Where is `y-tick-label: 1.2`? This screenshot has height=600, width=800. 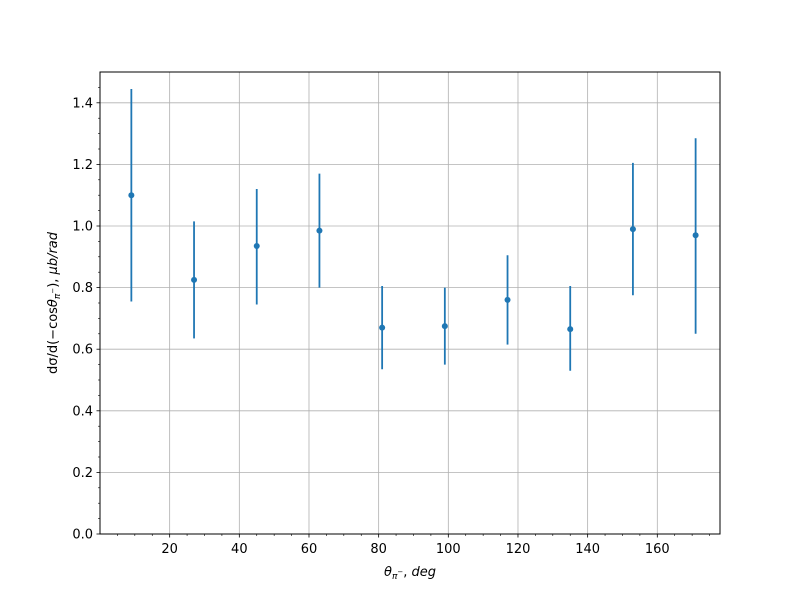
y-tick-label: 1.2 is located at coordinates (82, 165).